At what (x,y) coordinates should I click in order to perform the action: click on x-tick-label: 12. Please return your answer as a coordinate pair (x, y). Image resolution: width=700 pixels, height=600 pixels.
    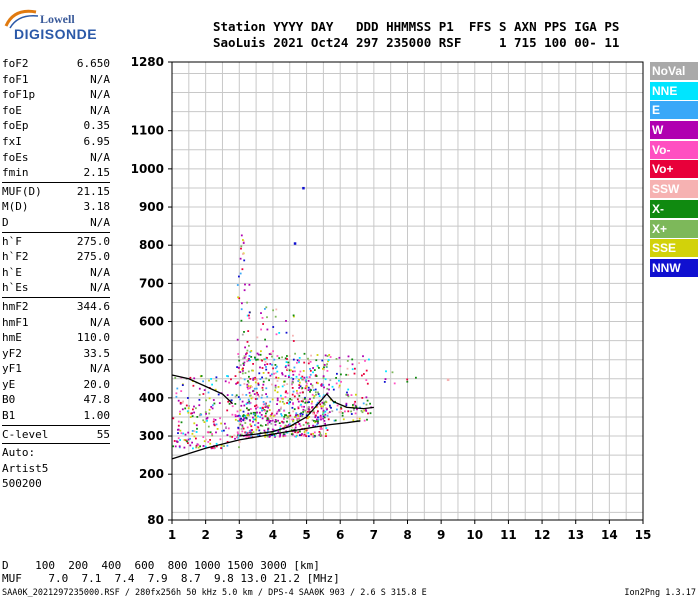
    Looking at the image, I should click on (542, 535).